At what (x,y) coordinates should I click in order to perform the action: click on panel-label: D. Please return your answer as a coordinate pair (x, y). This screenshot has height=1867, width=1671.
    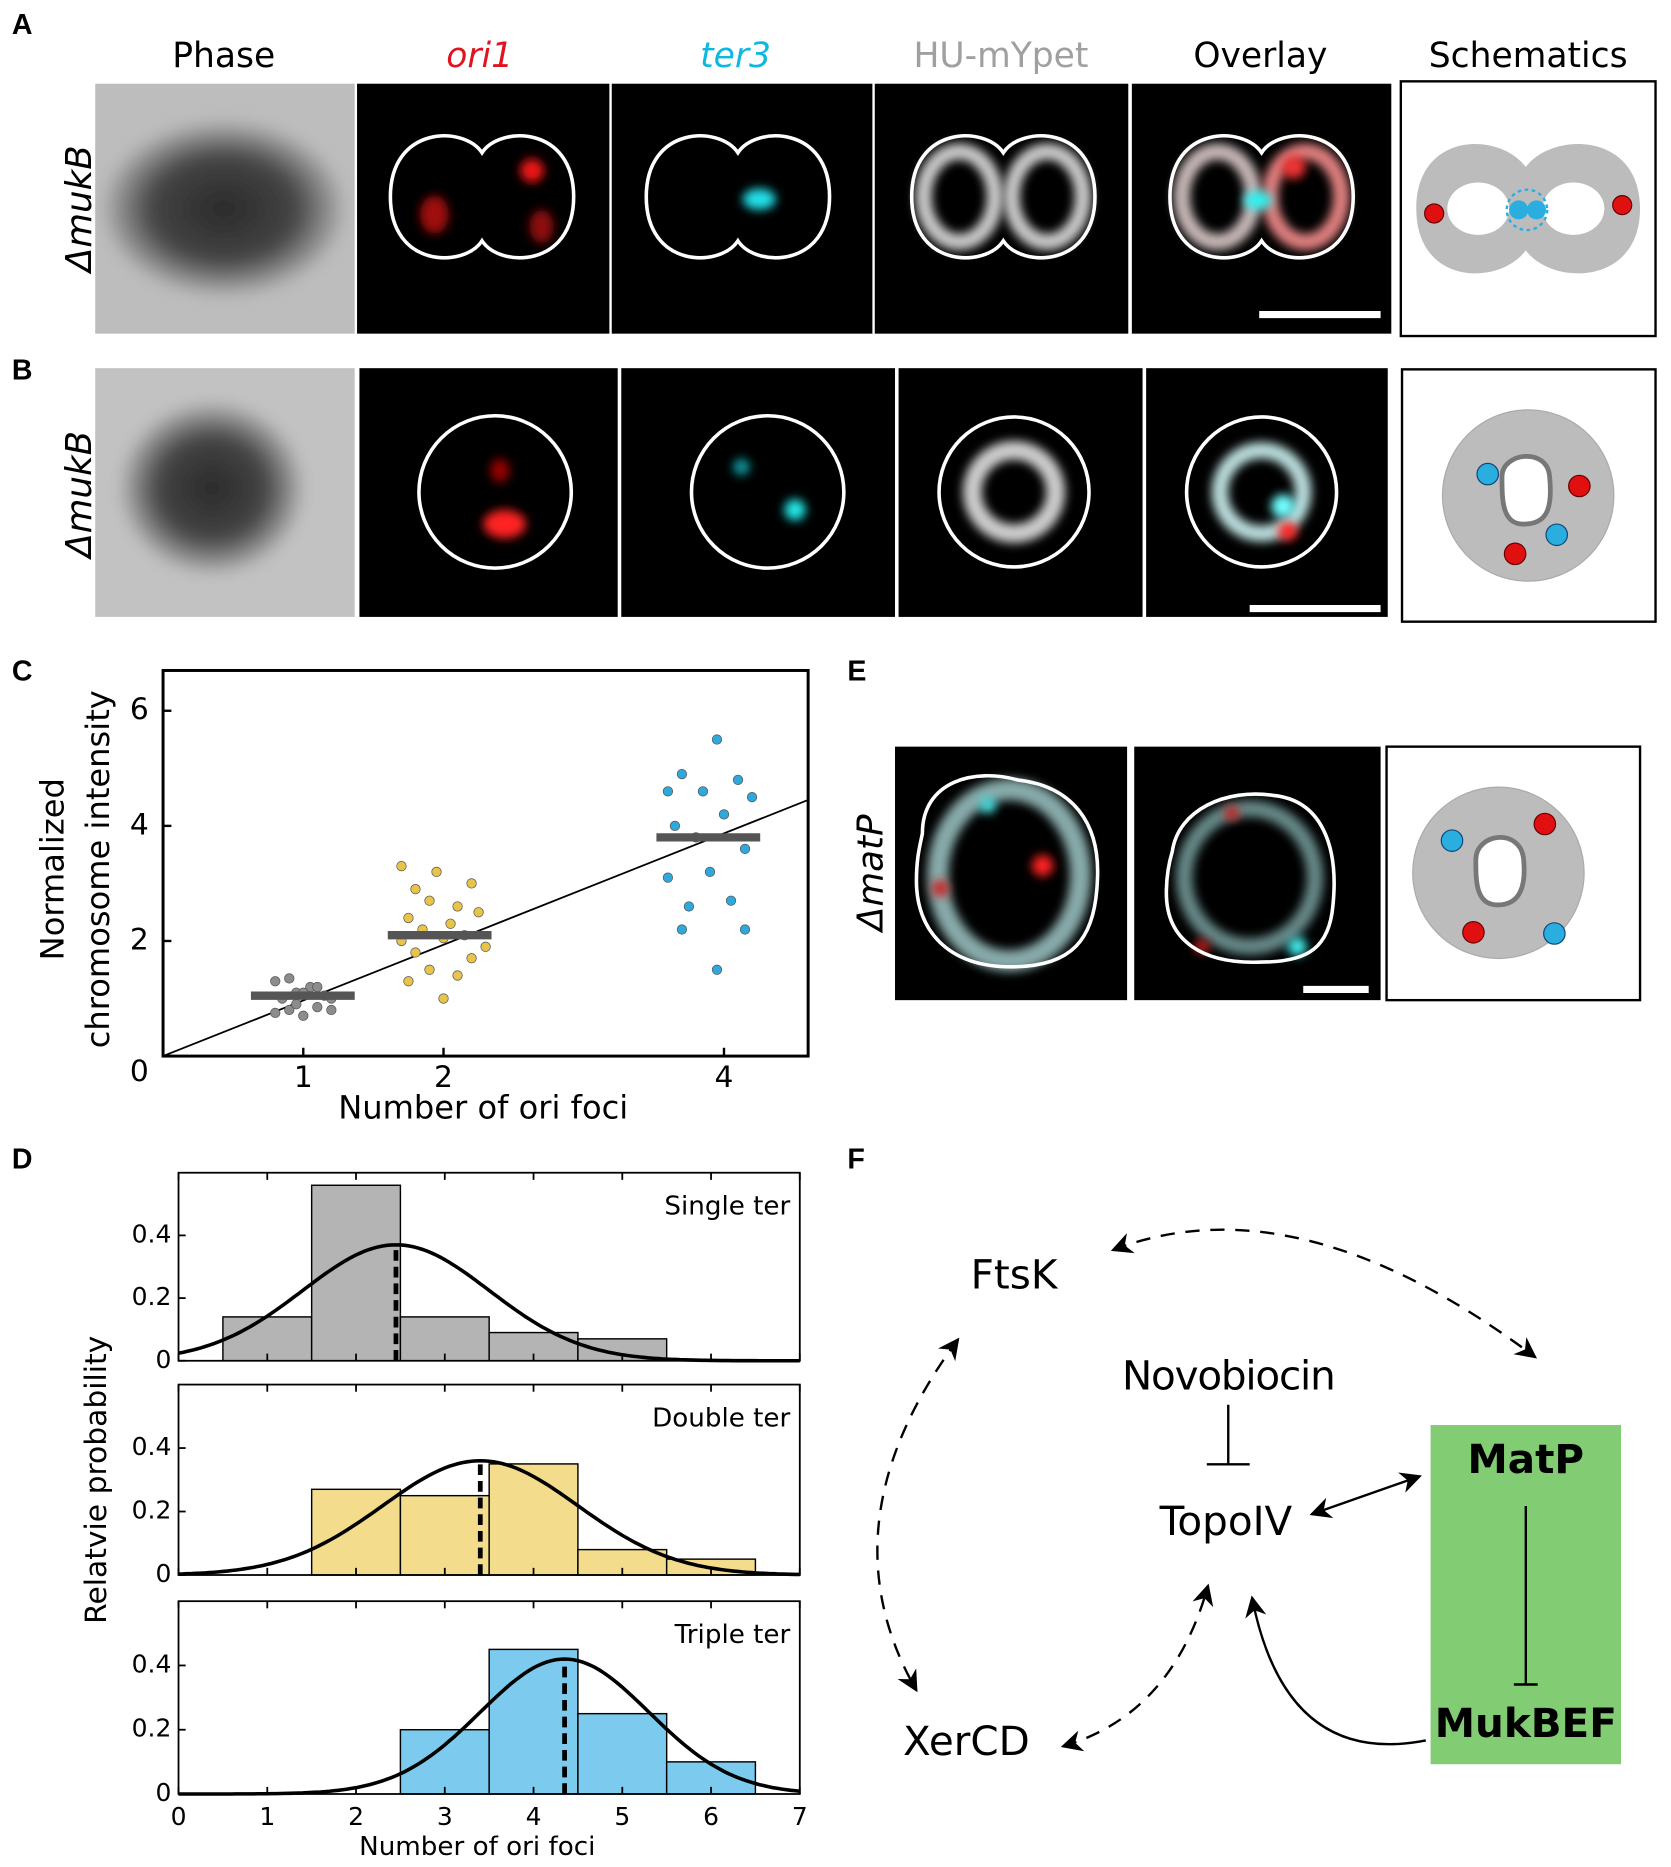
    Looking at the image, I should click on (22, 1159).